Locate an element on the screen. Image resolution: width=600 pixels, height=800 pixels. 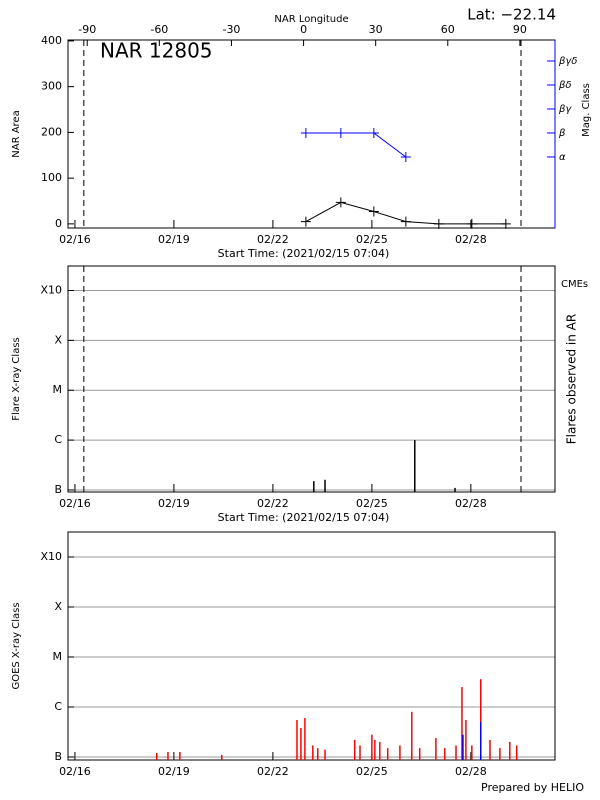
y2-axis-label: Mag. Class is located at coordinates (586, 110).